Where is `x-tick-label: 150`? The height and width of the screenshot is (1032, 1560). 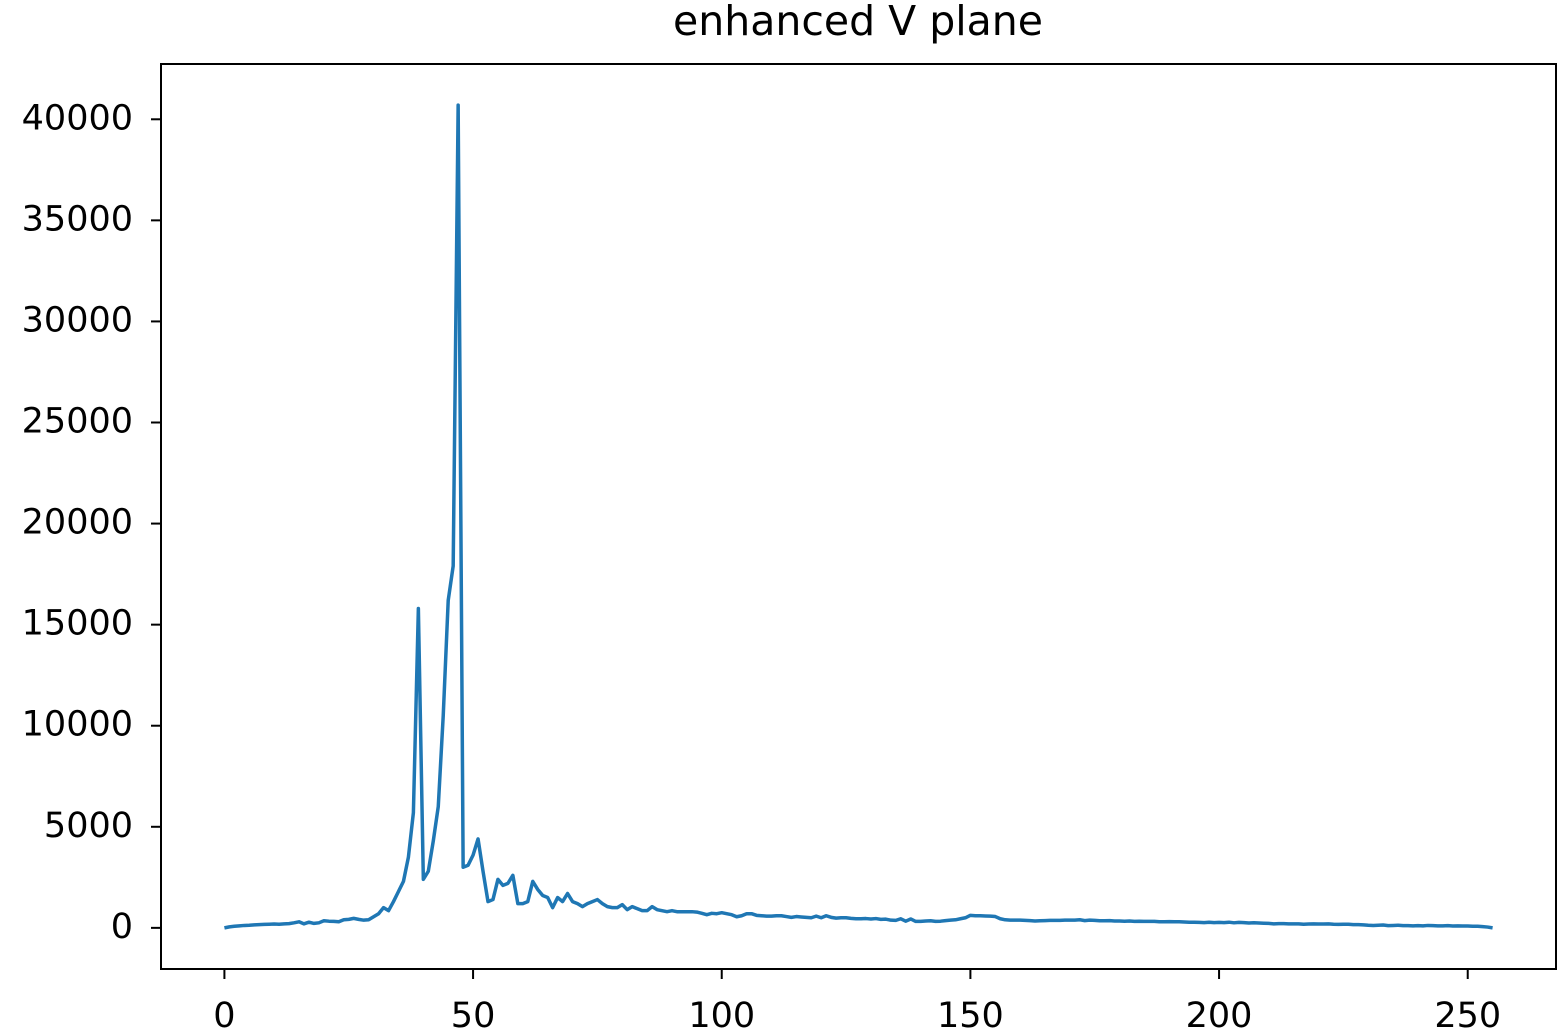 x-tick-label: 150 is located at coordinates (970, 1014).